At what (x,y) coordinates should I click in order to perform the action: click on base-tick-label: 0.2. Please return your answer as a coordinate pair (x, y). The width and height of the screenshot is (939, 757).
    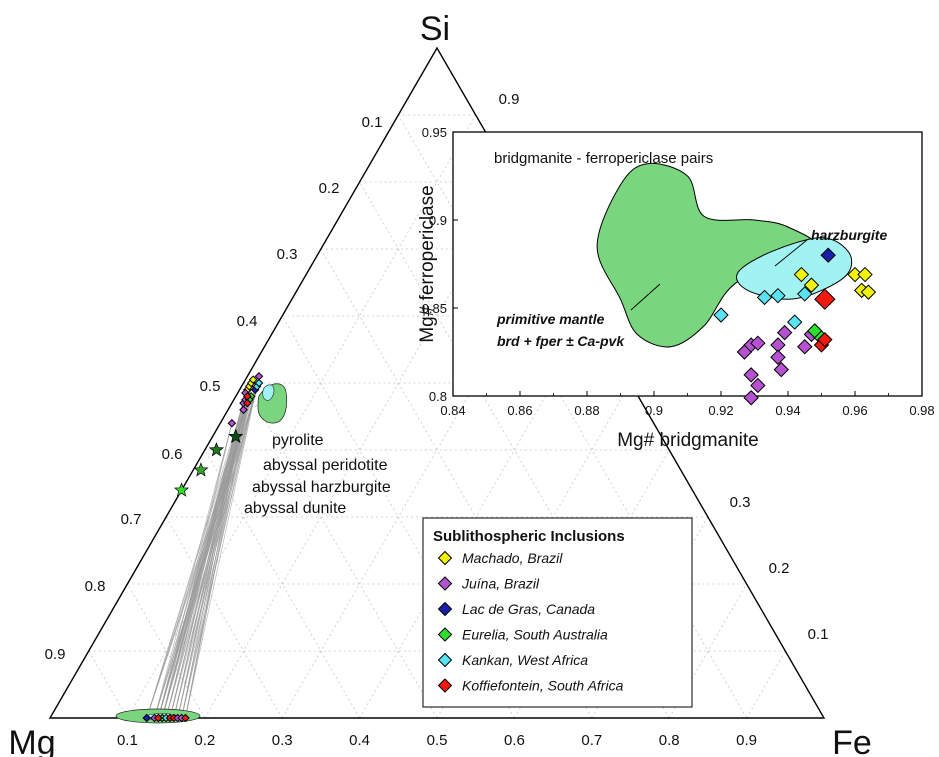
    Looking at the image, I should click on (204, 740).